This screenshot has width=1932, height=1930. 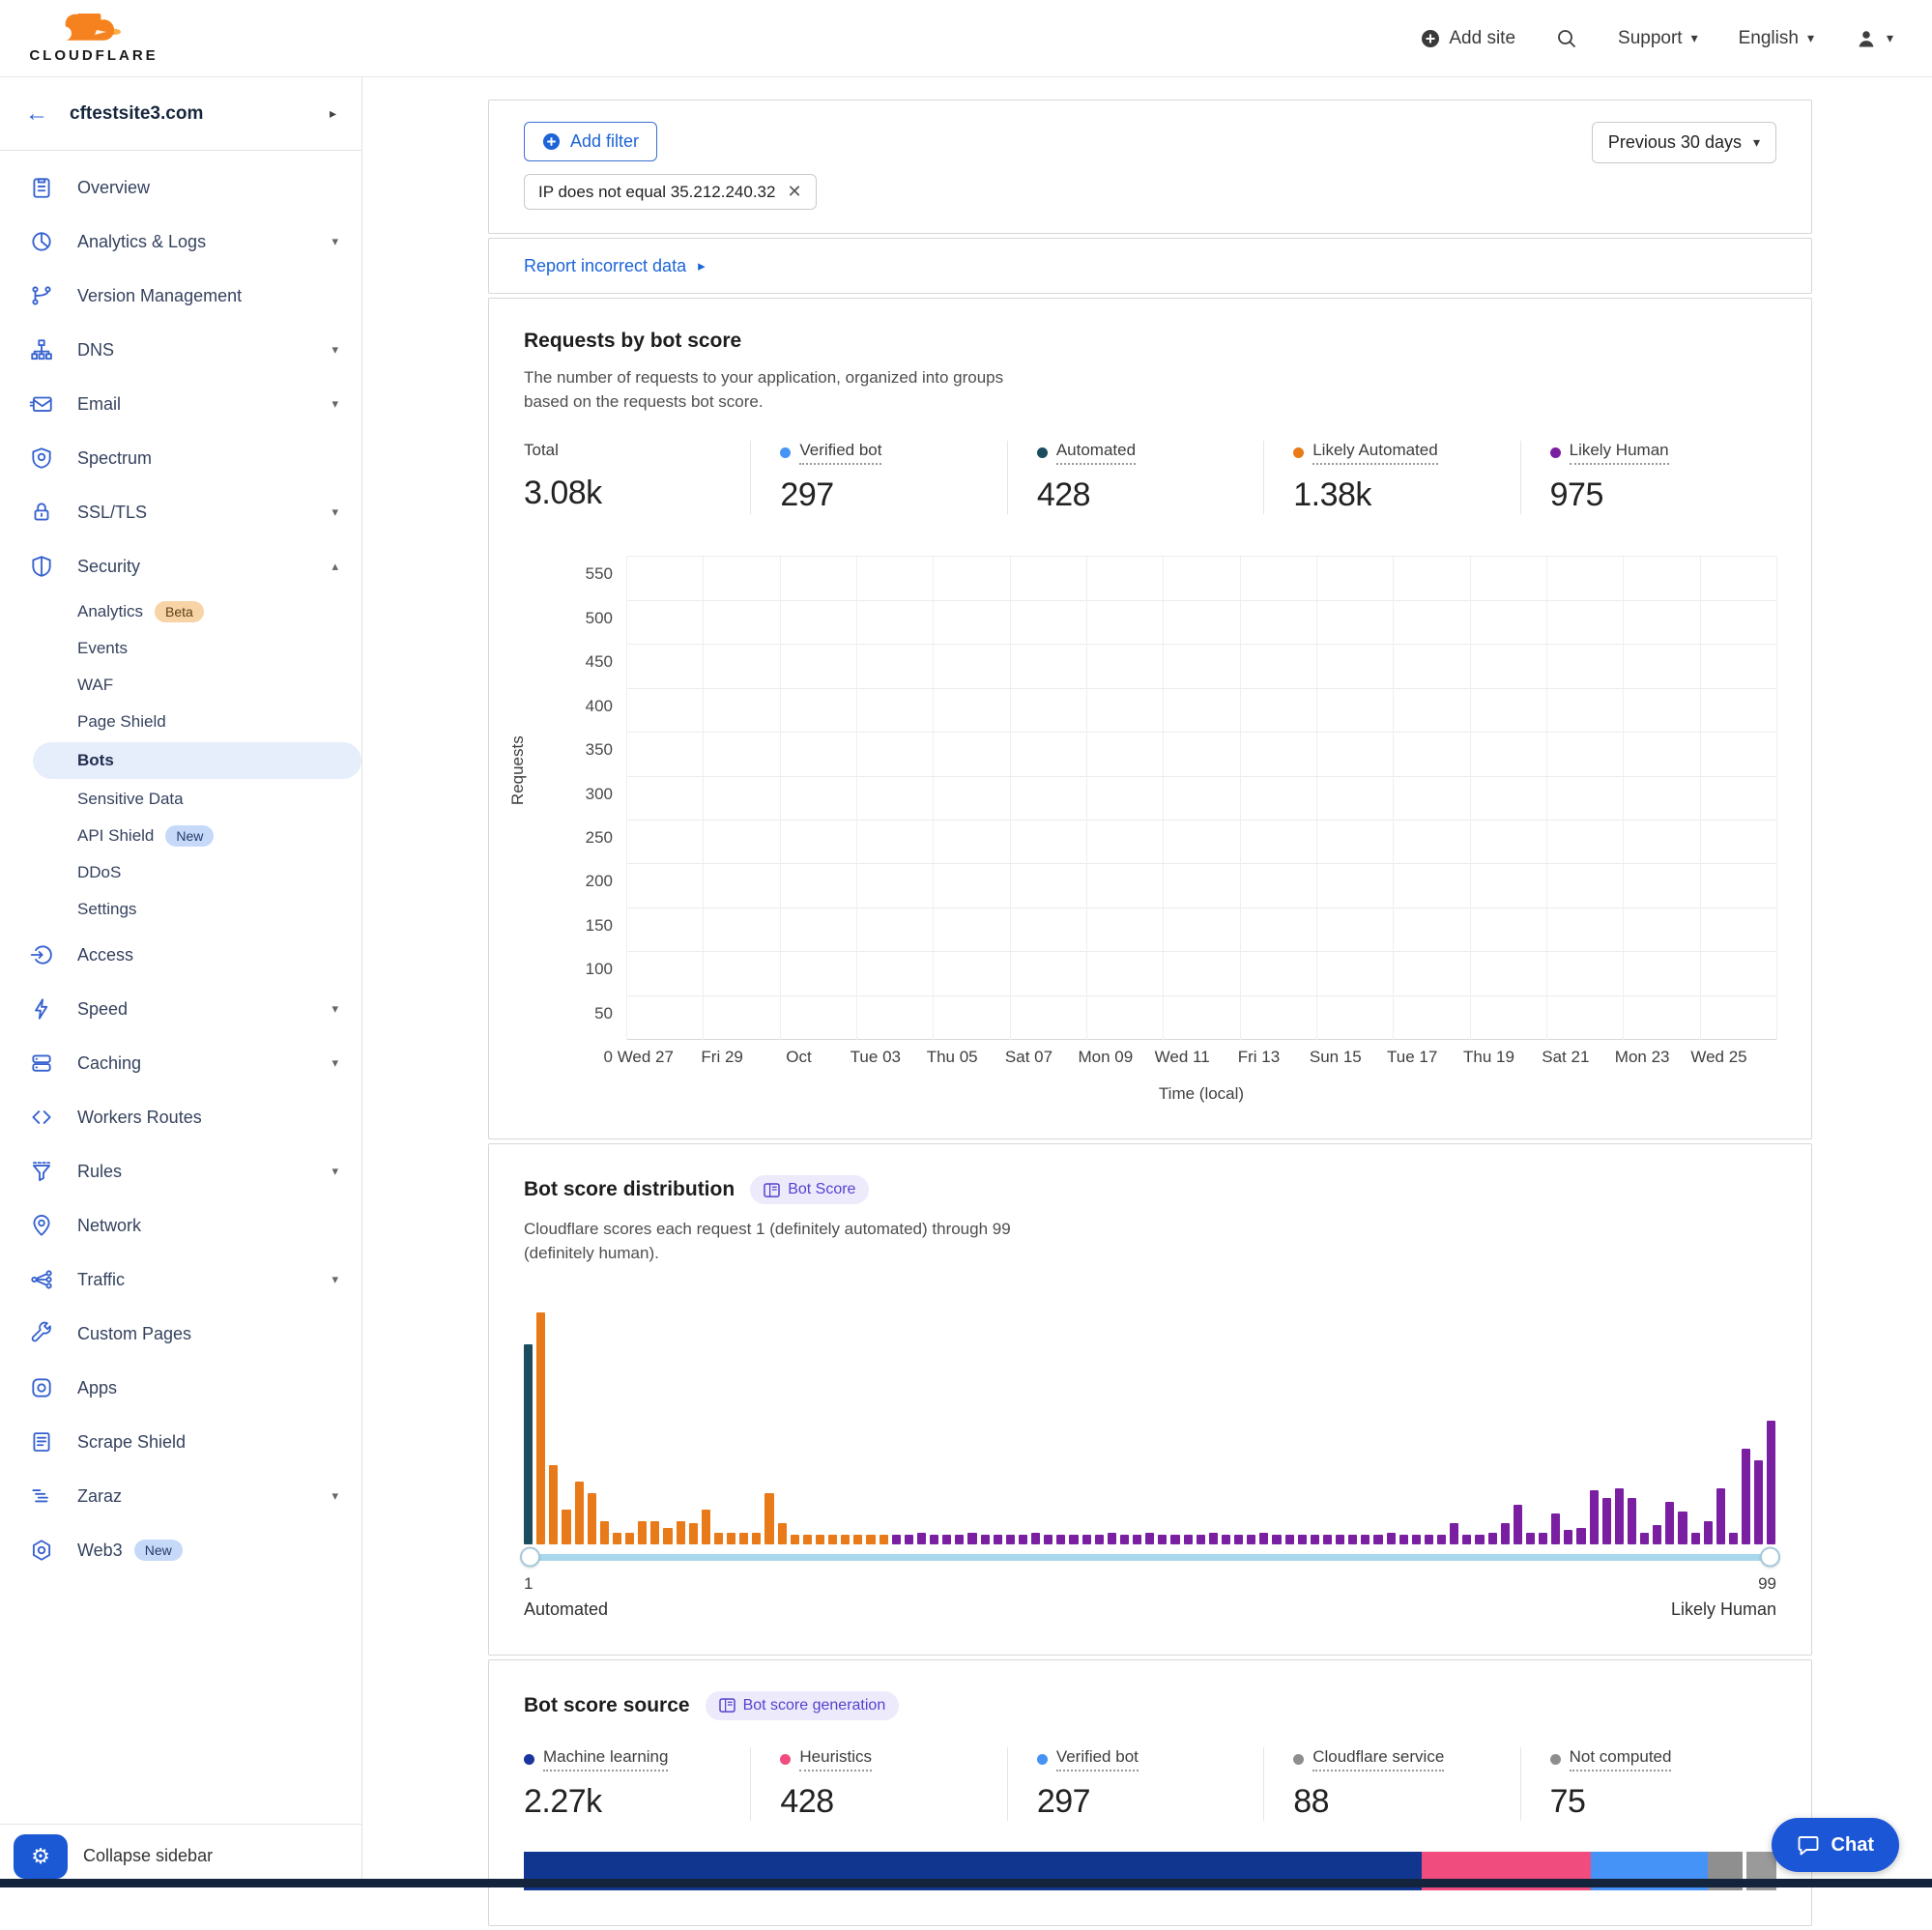 What do you see at coordinates (197, 760) in the screenshot?
I see `sidebar-subitem-bots: Bots` at bounding box center [197, 760].